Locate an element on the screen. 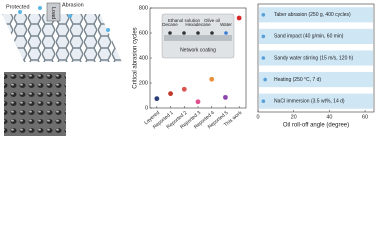 The width and height of the screenshot is (378, 240). row-label: Heating (250 °C, 7 d) is located at coordinates (297, 80).